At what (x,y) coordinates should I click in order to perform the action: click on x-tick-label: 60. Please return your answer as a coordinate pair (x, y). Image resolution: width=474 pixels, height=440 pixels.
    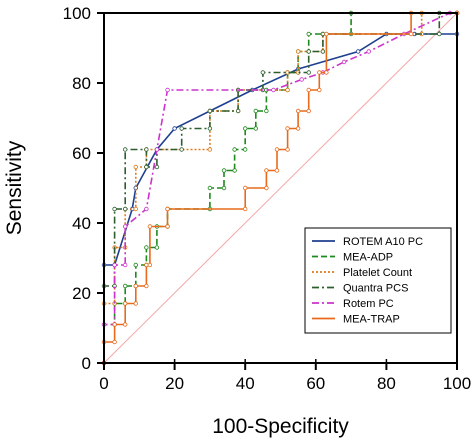
    Looking at the image, I should click on (315, 383).